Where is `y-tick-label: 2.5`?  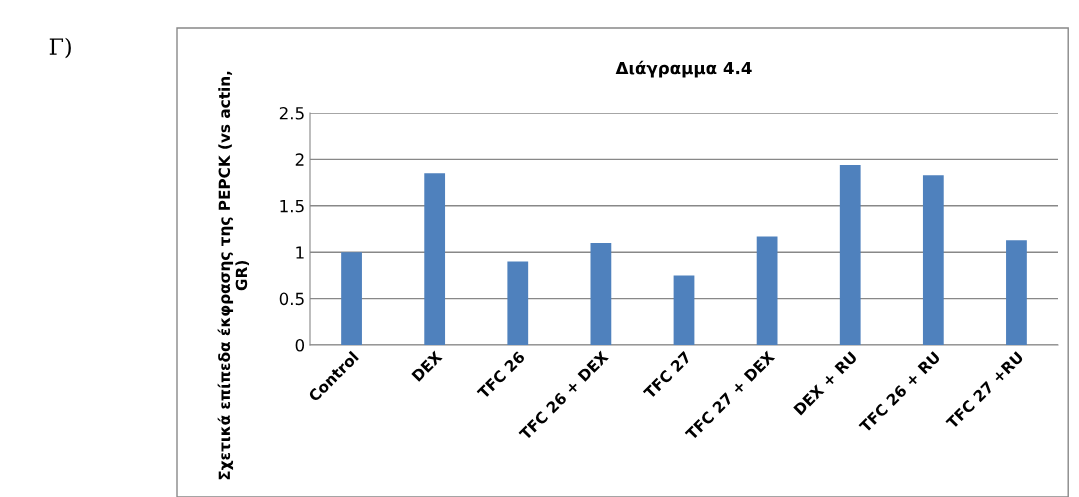 y-tick-label: 2.5 is located at coordinates (291, 113).